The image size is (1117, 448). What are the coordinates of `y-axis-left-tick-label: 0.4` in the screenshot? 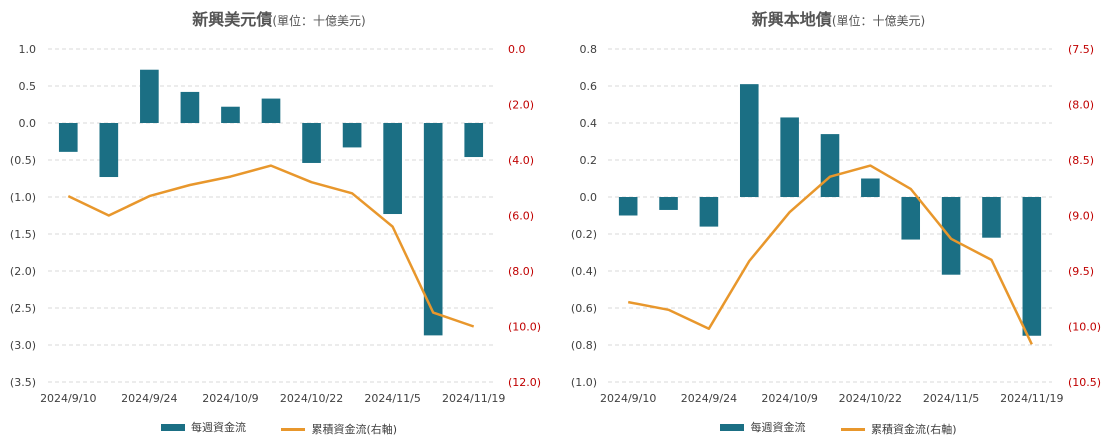 It's located at (589, 123).